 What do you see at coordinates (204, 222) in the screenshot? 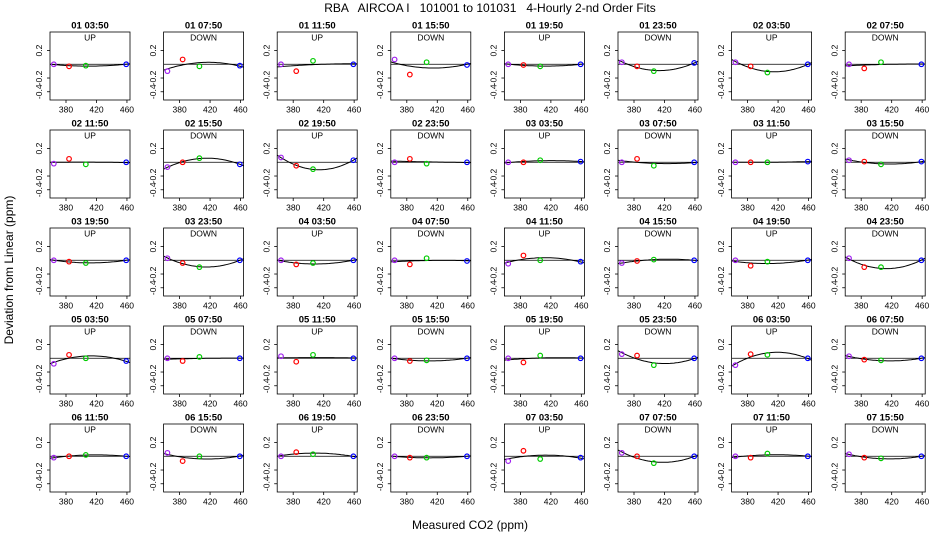
I see `panel-title: 03 23:50` at bounding box center [204, 222].